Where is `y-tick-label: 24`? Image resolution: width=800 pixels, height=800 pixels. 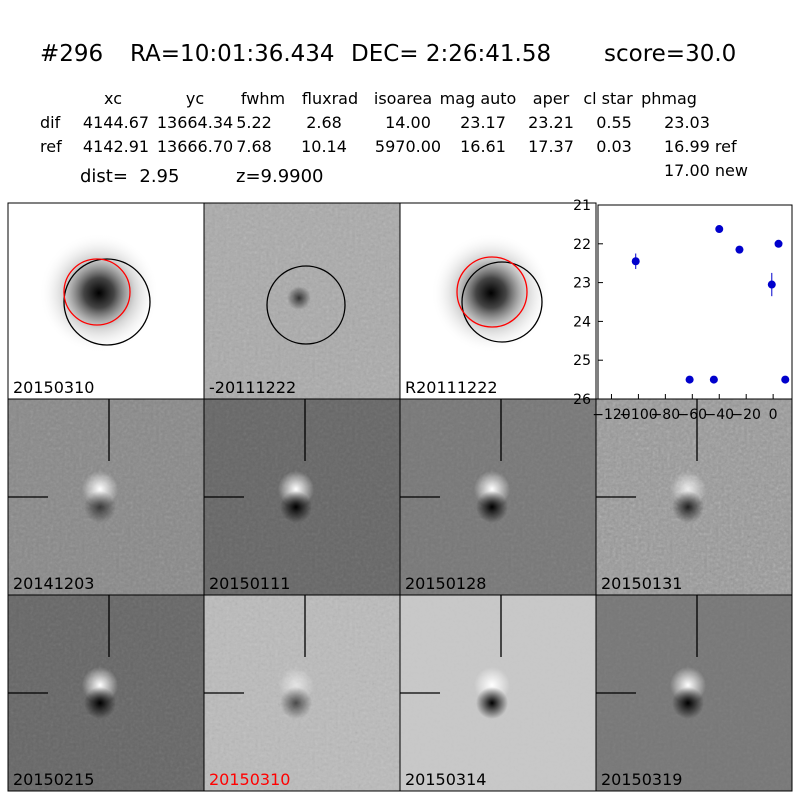 y-tick-label: 24 is located at coordinates (582, 322).